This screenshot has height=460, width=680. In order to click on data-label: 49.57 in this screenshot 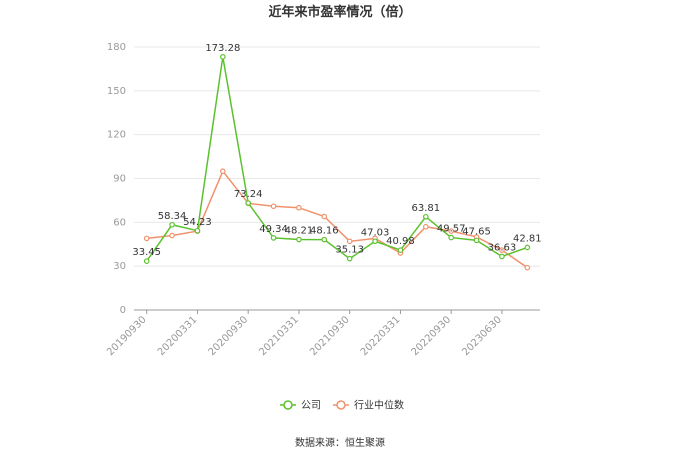, I will do `click(451, 229)`.